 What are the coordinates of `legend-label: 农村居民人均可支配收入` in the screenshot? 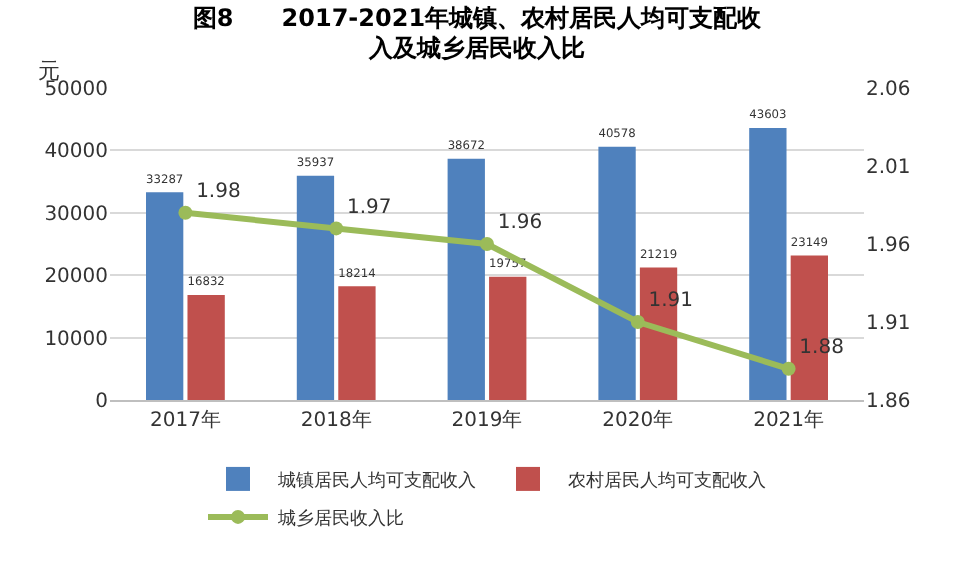 It's located at (667, 480).